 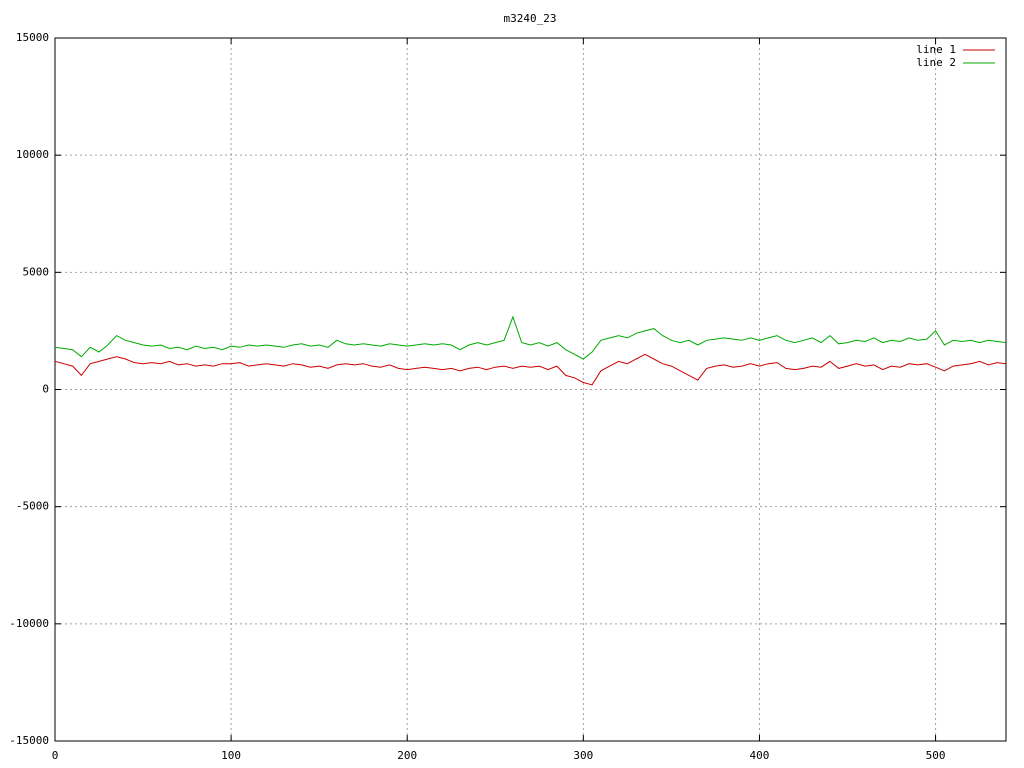 I want to click on x-tick-label: 400, so click(x=760, y=755).